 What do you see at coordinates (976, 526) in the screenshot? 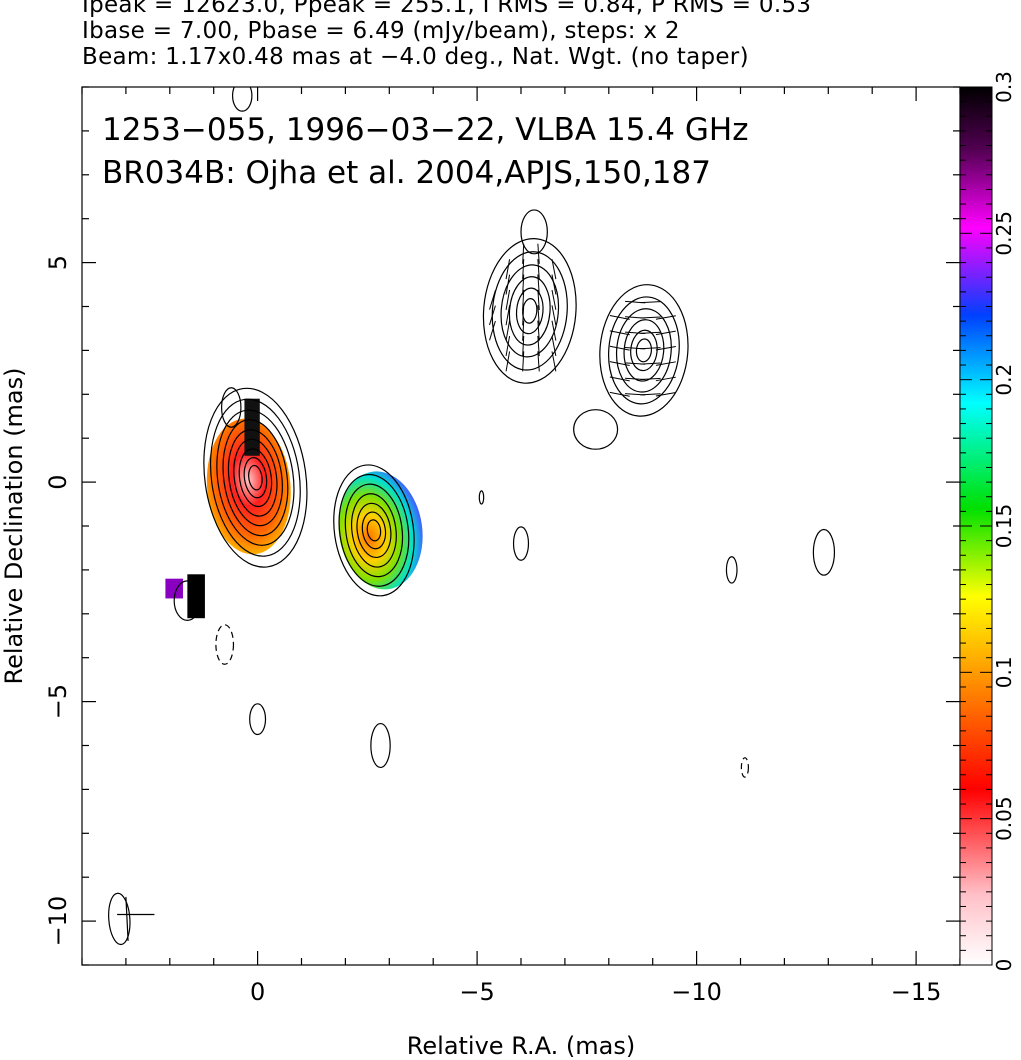
I see `colorbar-ticks` at bounding box center [976, 526].